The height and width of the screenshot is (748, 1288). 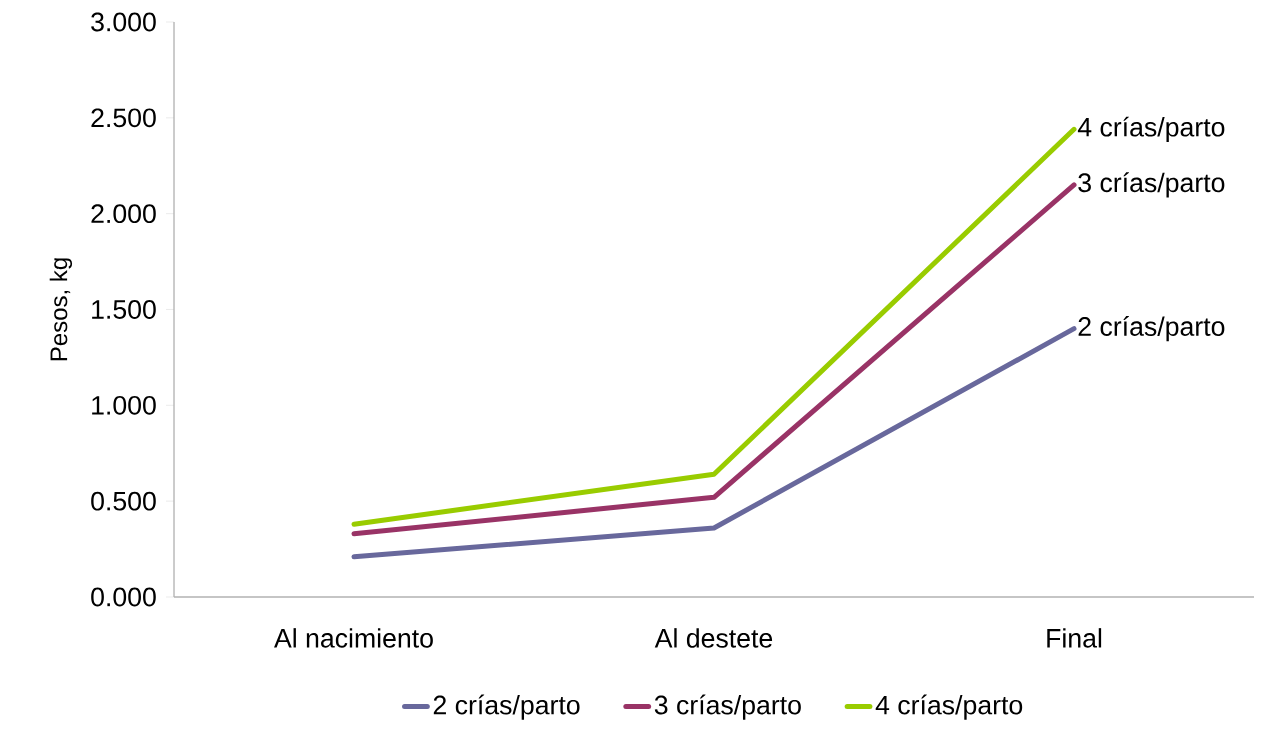 What do you see at coordinates (123, 597) in the screenshot?
I see `y-tick-label: 0.000` at bounding box center [123, 597].